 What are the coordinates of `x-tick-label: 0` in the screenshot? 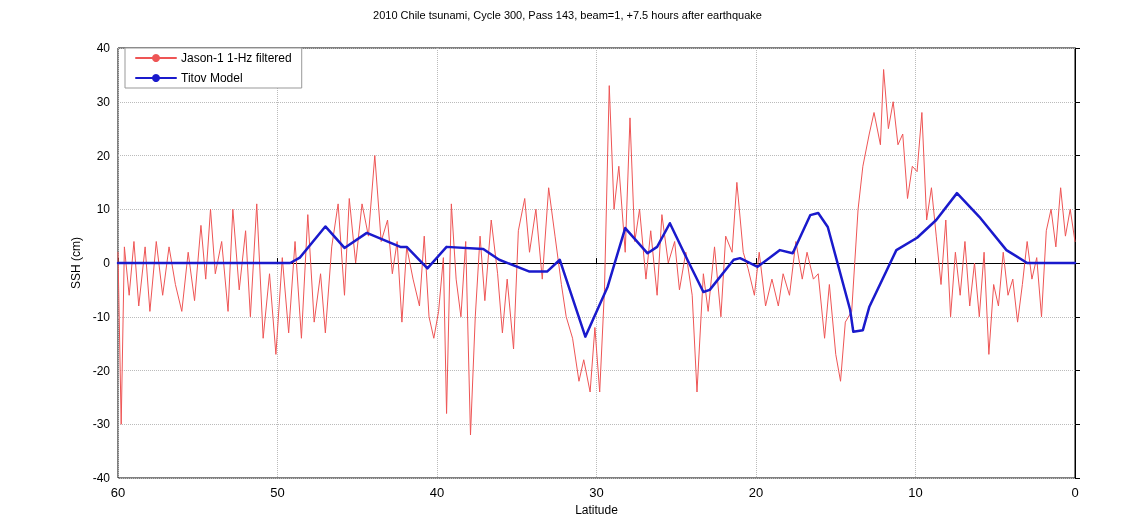 It's located at (1075, 492).